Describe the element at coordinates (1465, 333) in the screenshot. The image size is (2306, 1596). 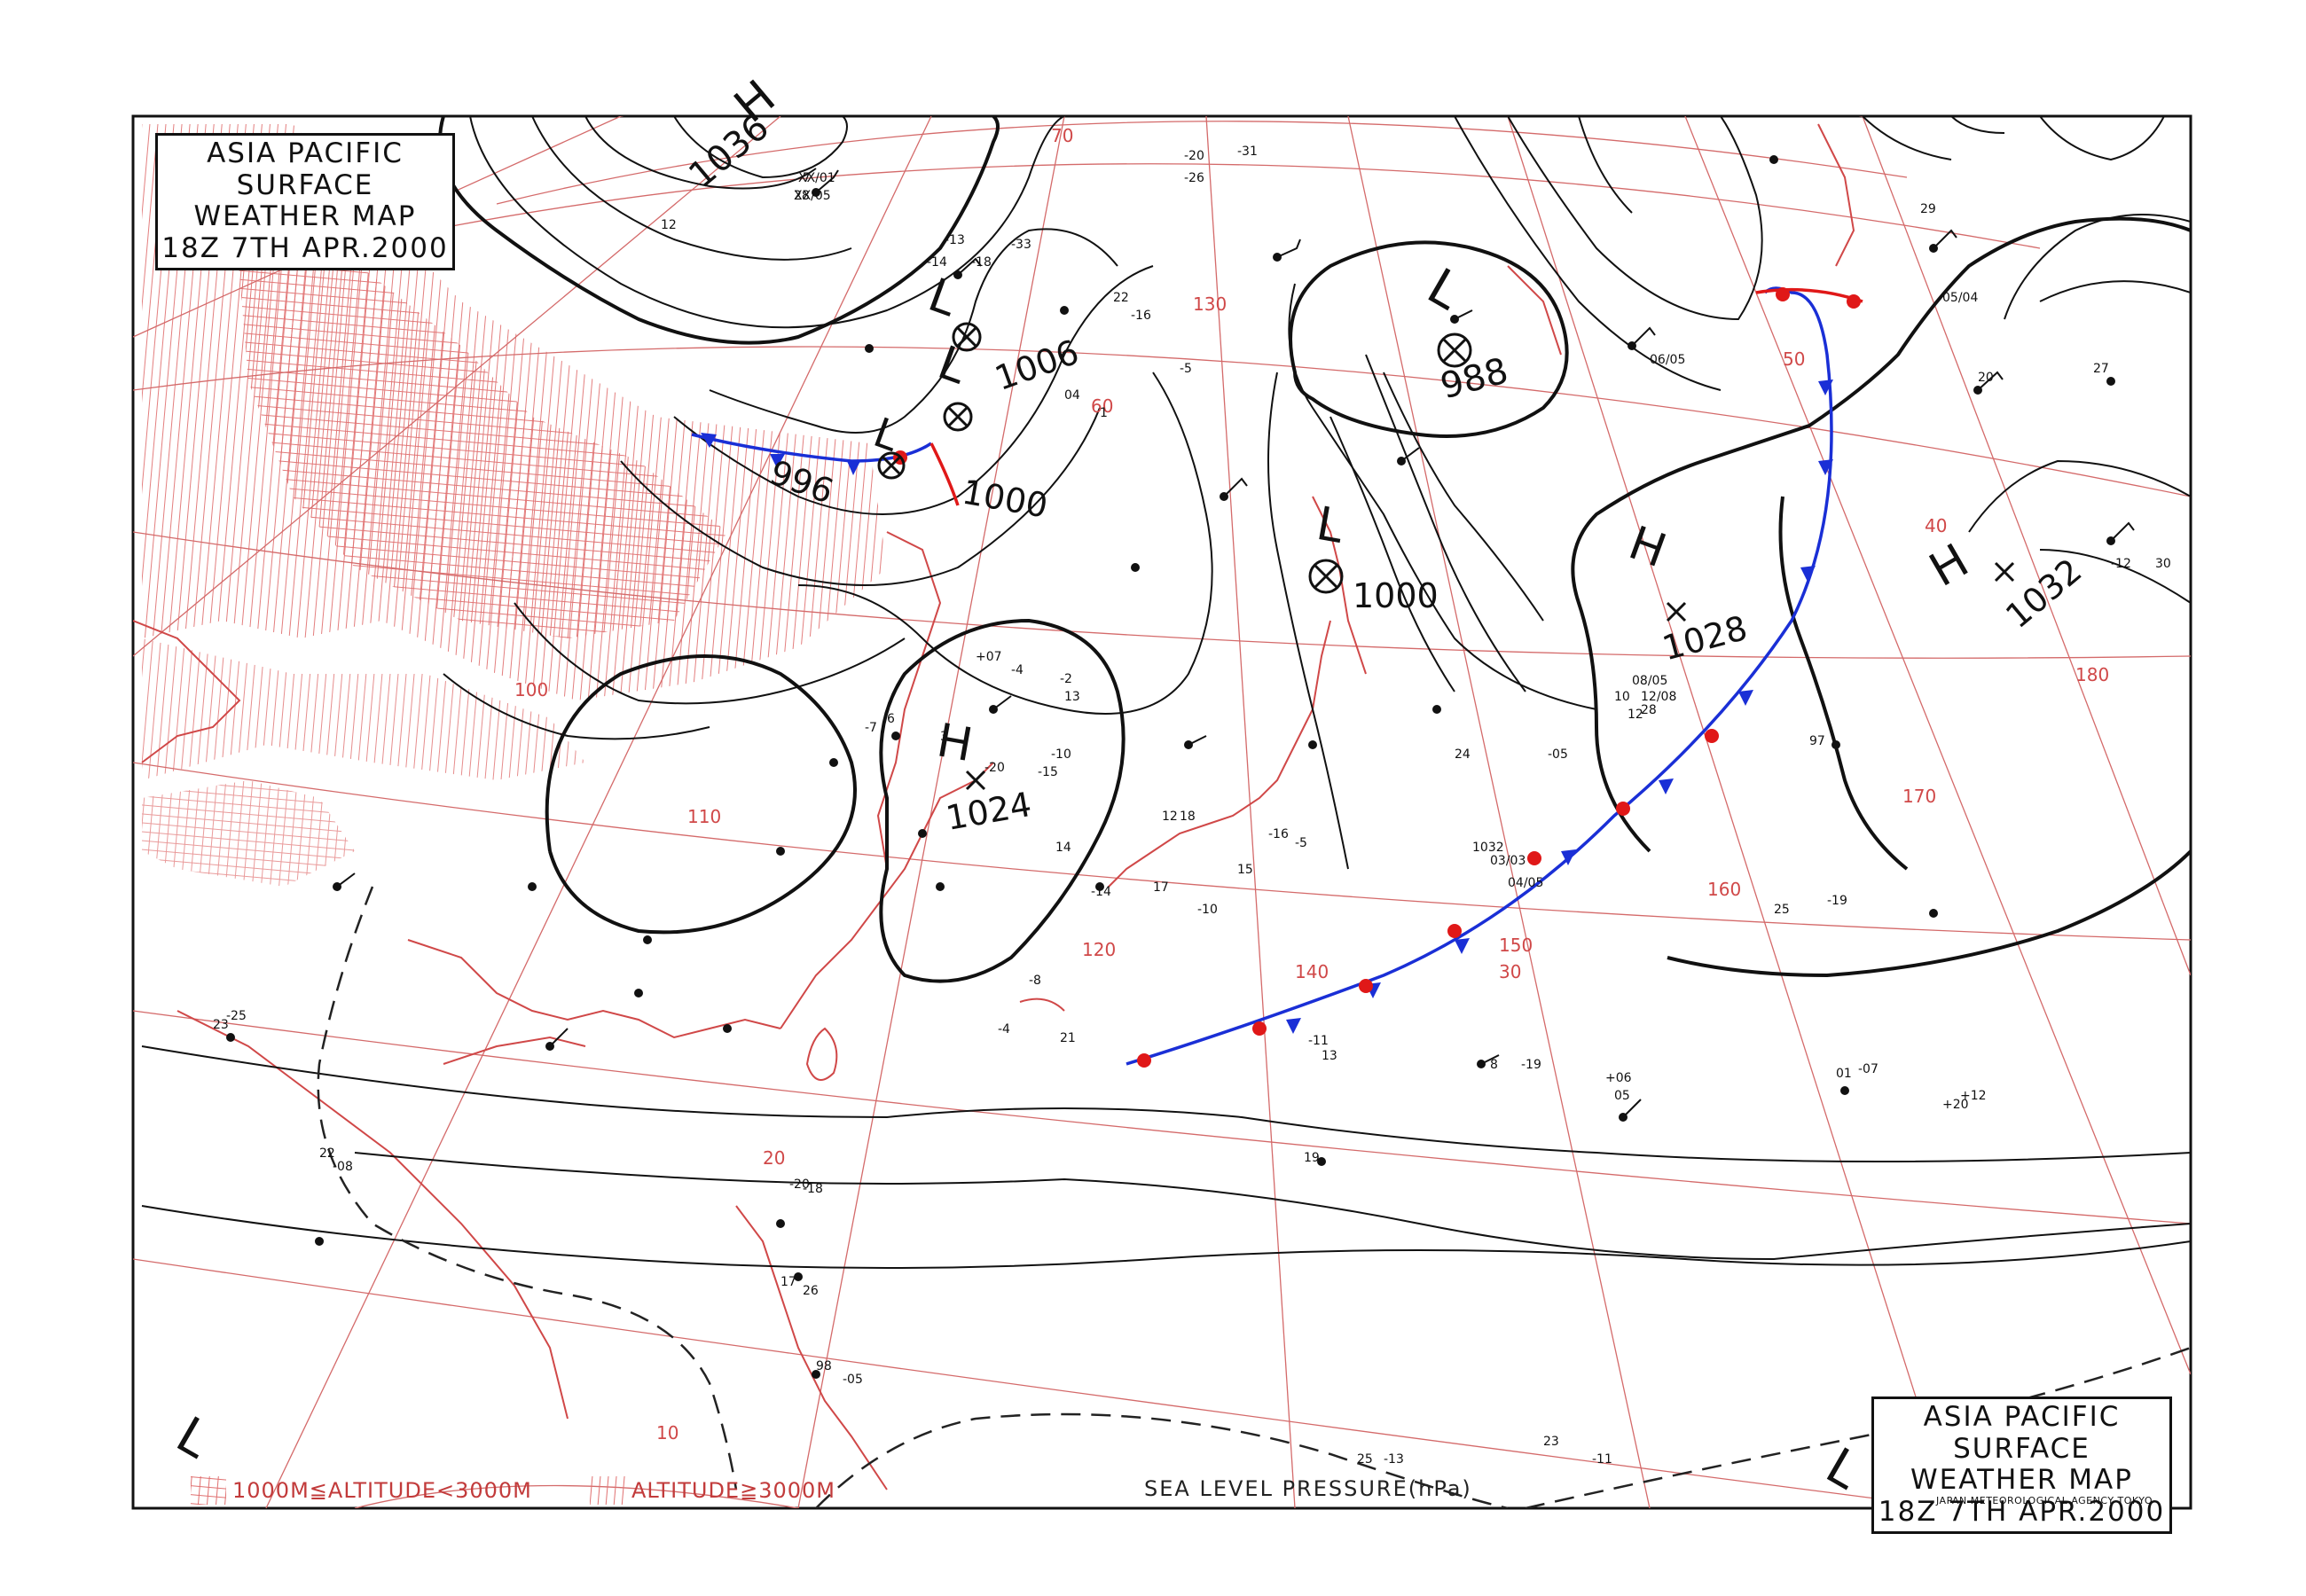
I see `low-988: L 988` at that location.